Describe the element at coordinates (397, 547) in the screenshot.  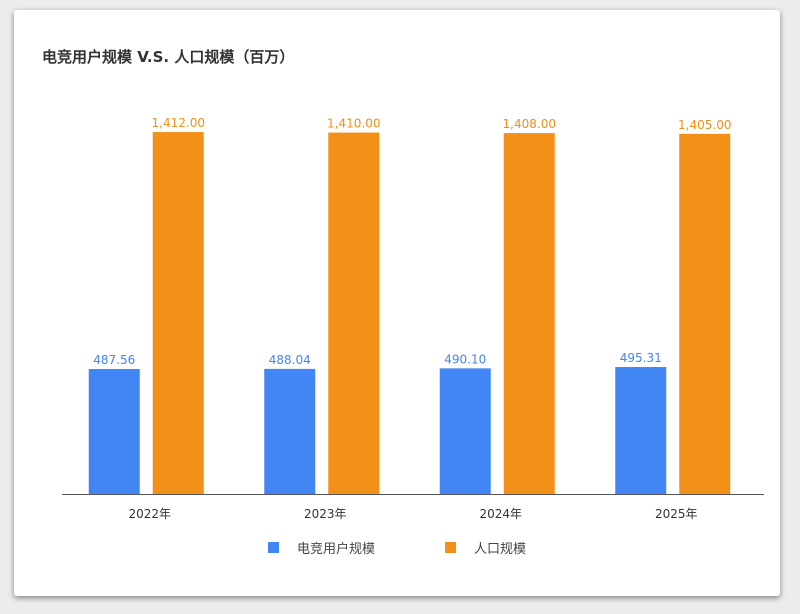
I see `legend: 电竞用户规模 人口规模` at that location.